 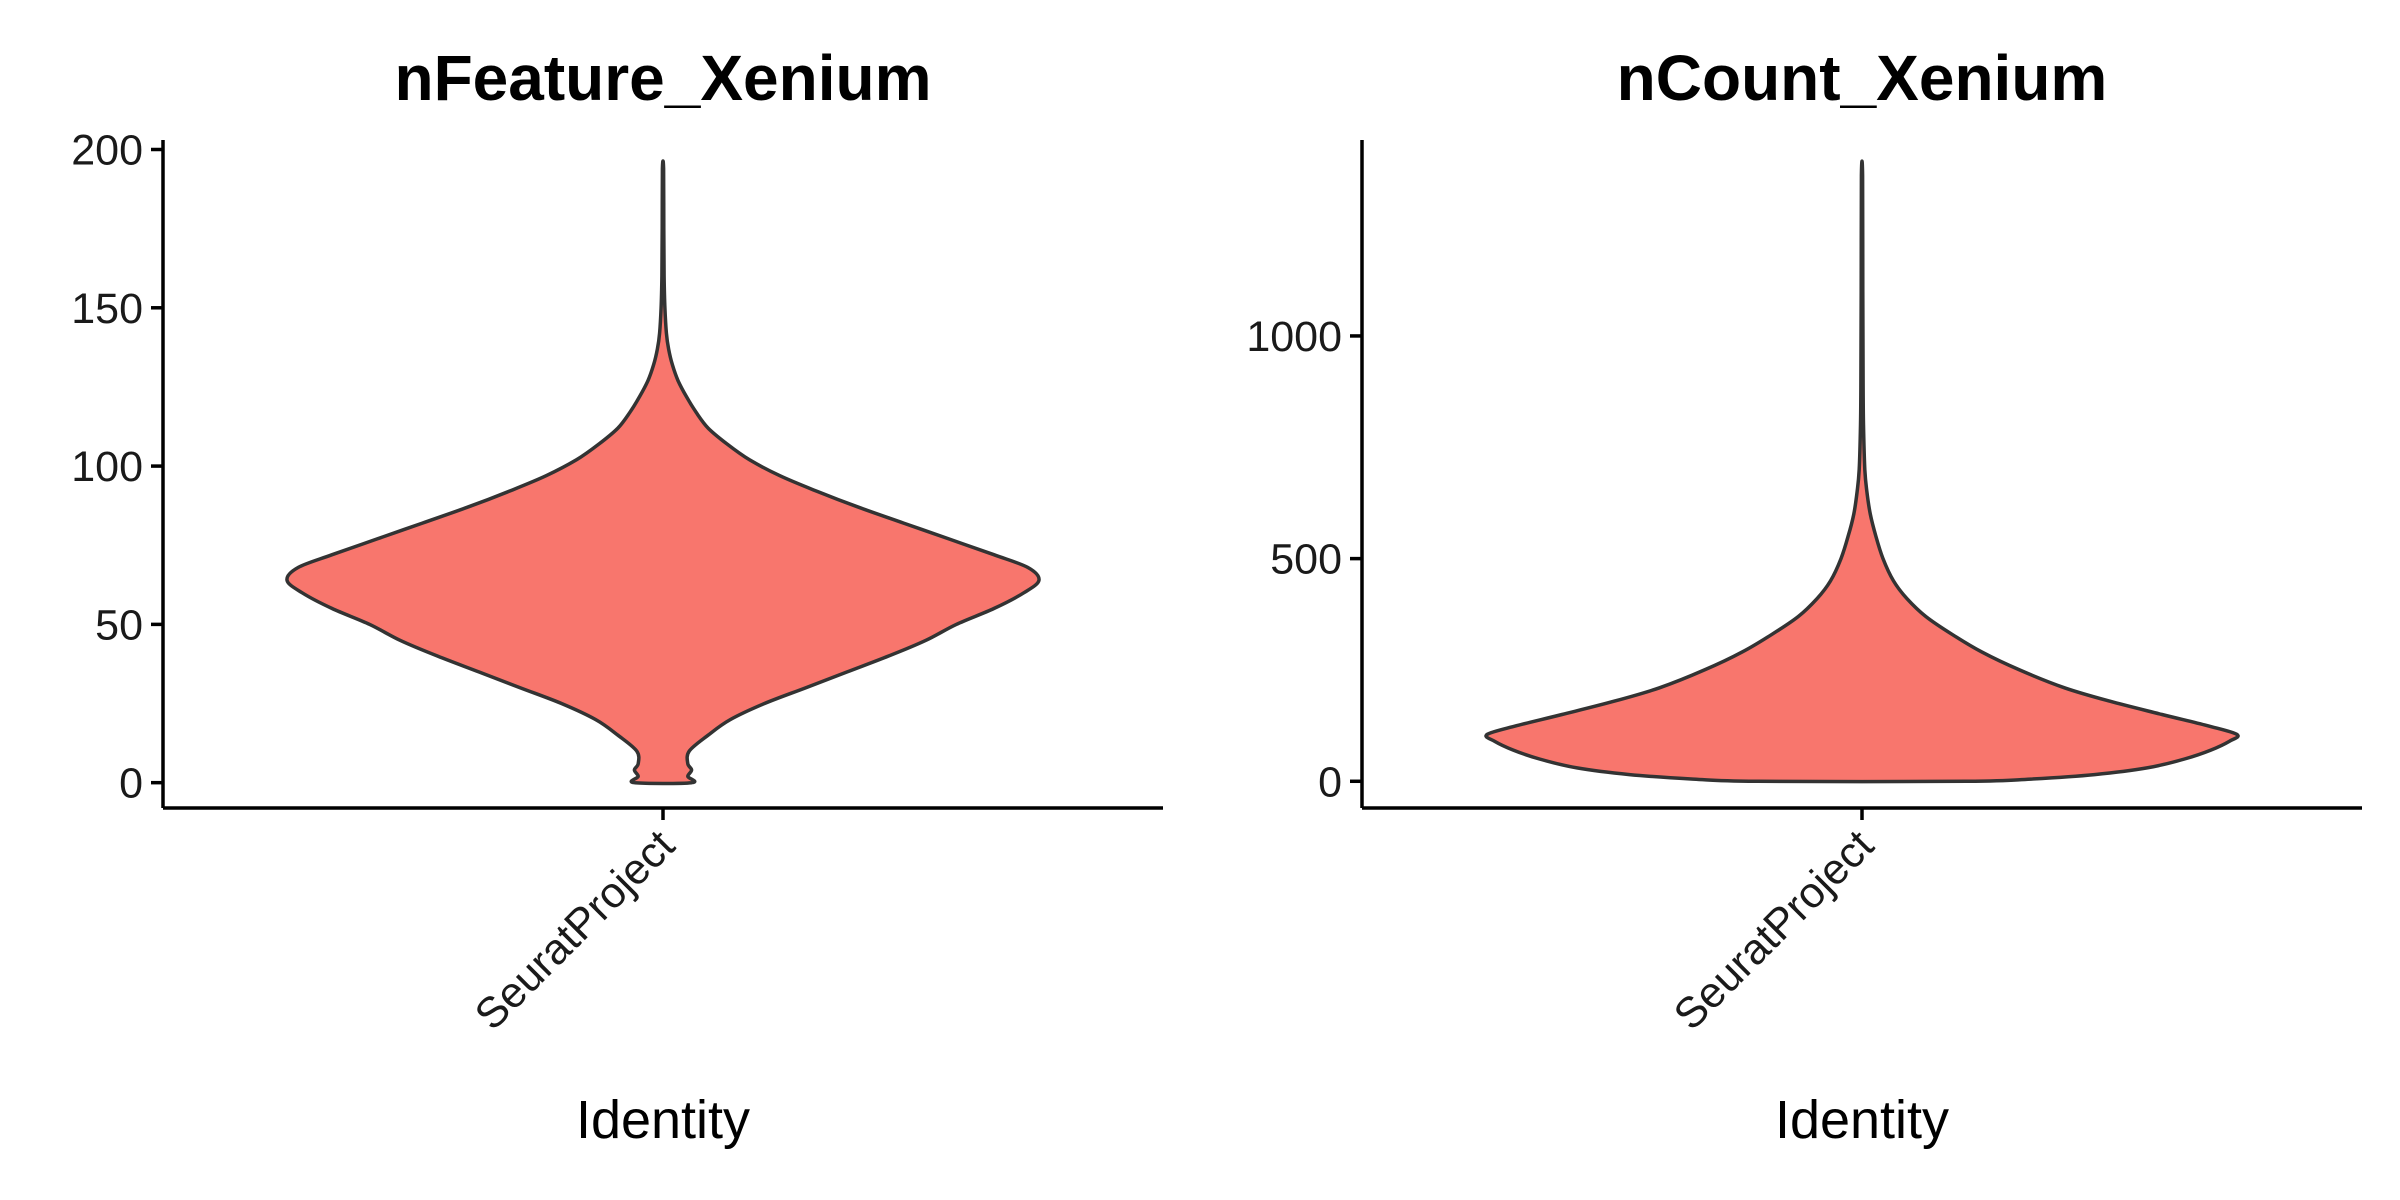 I want to click on chart-title: nCount_Xenium, so click(x=1862, y=78).